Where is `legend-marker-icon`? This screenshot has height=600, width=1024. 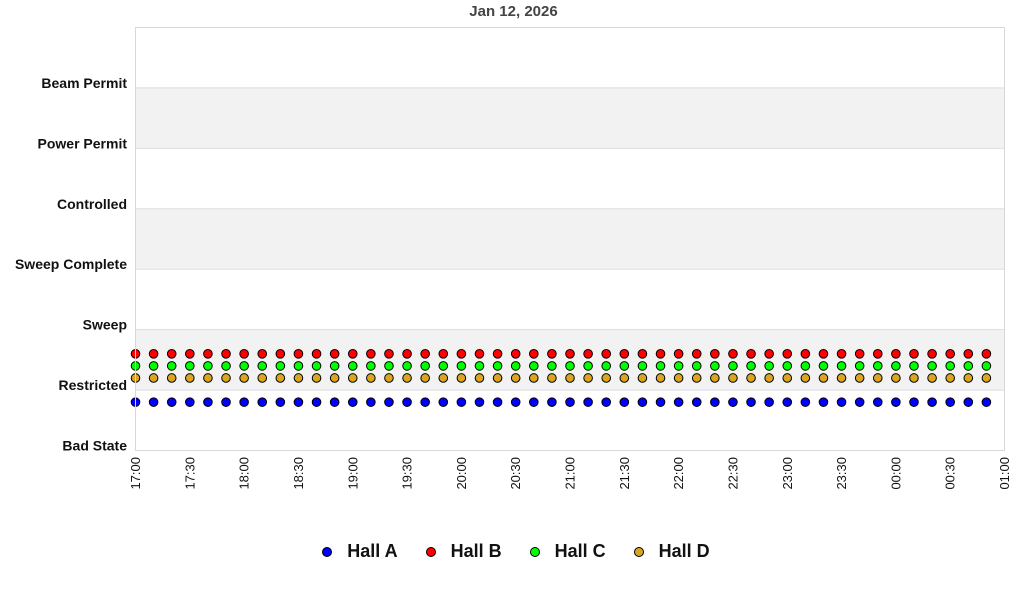 legend-marker-icon is located at coordinates (430, 551).